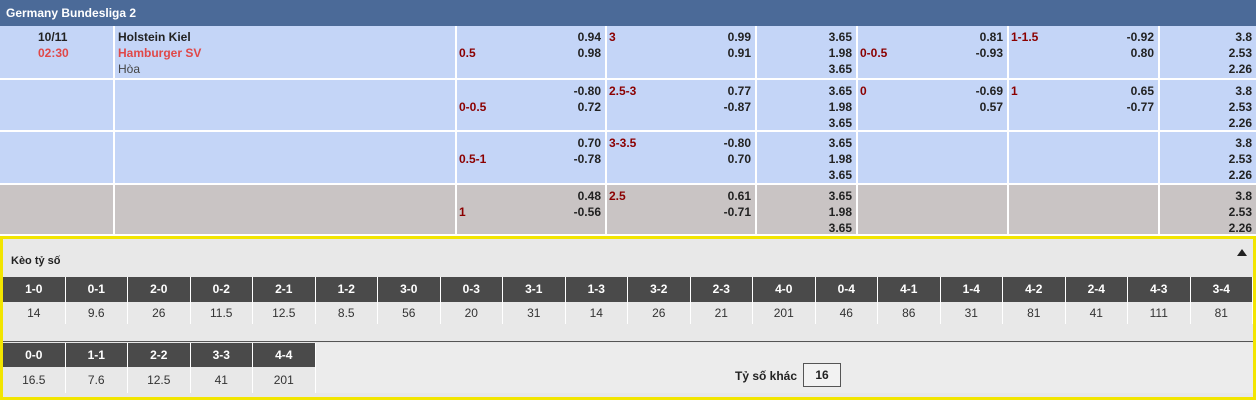 The height and width of the screenshot is (403, 1256). What do you see at coordinates (347, 313) in the screenshot?
I see `score-odds: 8.5` at bounding box center [347, 313].